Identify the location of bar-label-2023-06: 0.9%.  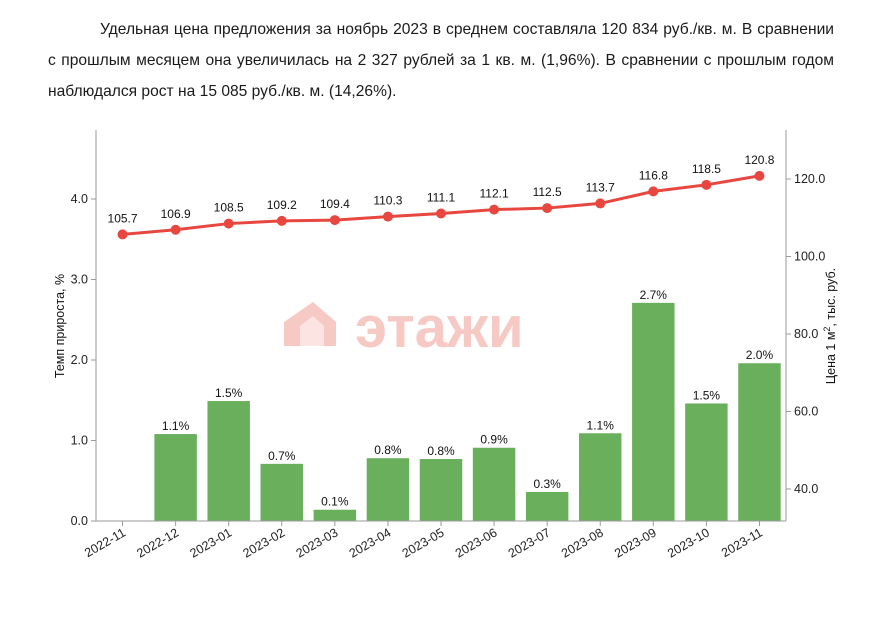
(494, 440).